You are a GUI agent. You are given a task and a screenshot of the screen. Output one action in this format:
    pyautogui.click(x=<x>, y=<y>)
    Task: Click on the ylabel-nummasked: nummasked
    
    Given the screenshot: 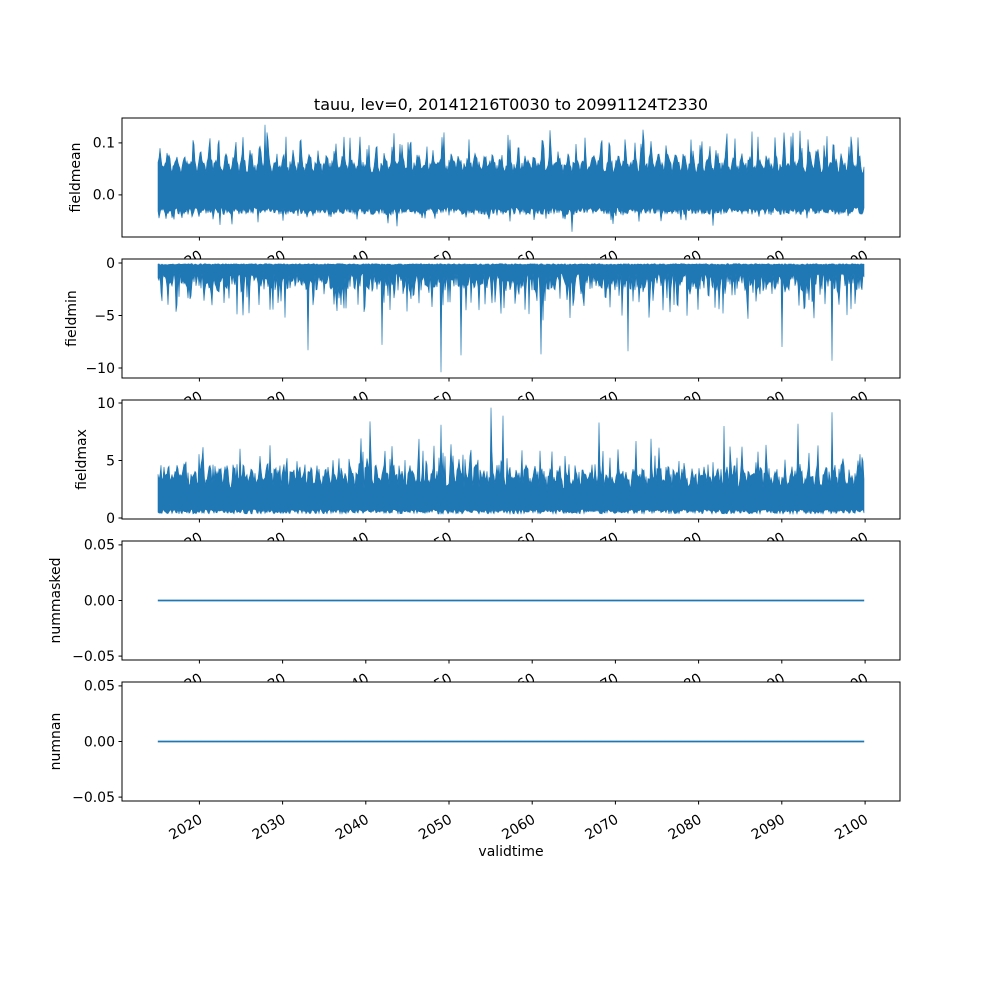 What is the action you would take?
    pyautogui.click(x=56, y=600)
    